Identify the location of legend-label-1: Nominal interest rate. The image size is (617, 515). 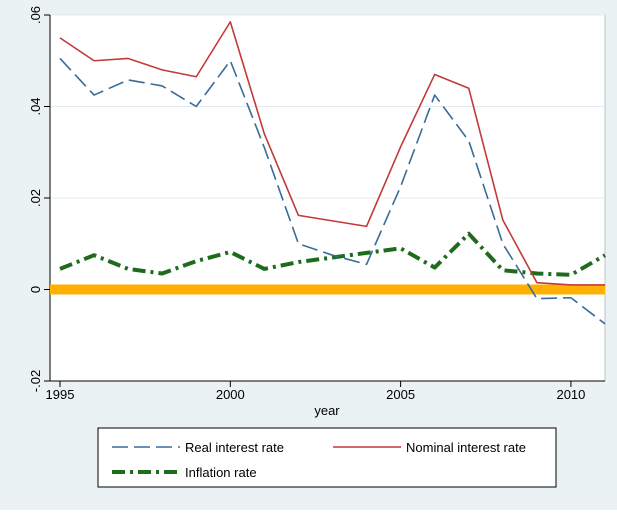
(466, 447).